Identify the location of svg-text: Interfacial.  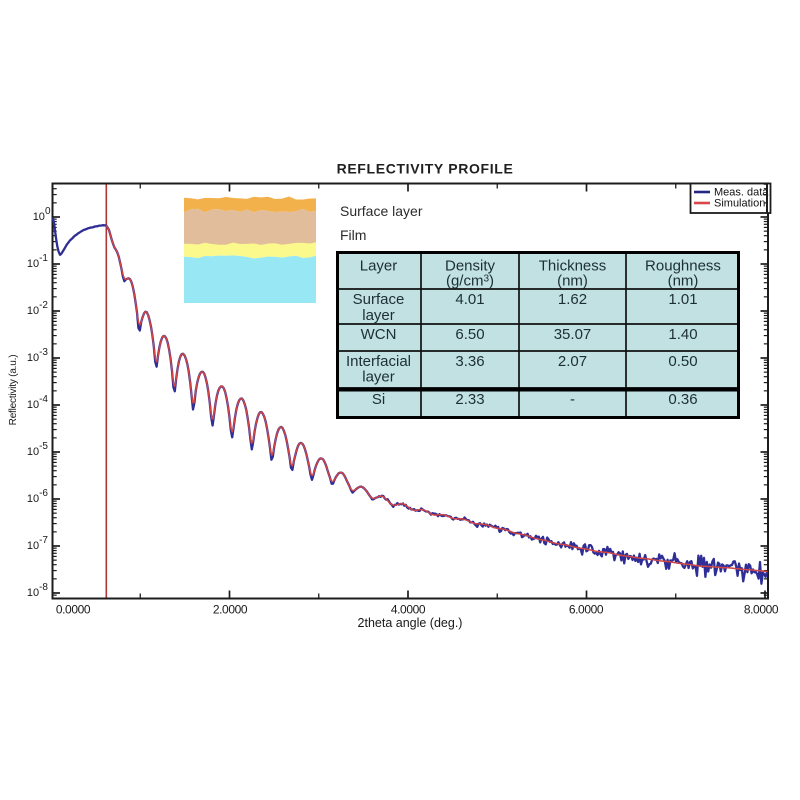
(378, 361).